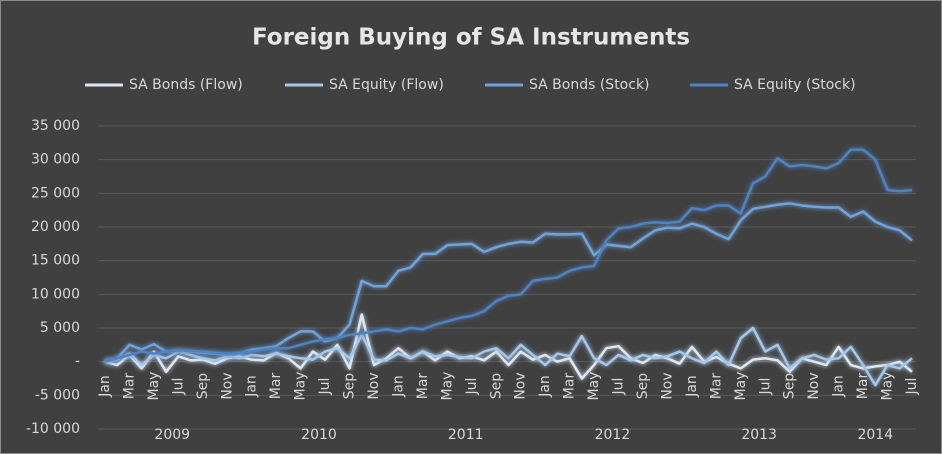 This screenshot has height=454, width=942. Describe the element at coordinates (55, 160) in the screenshot. I see `y-tick-label: 30 000` at that location.